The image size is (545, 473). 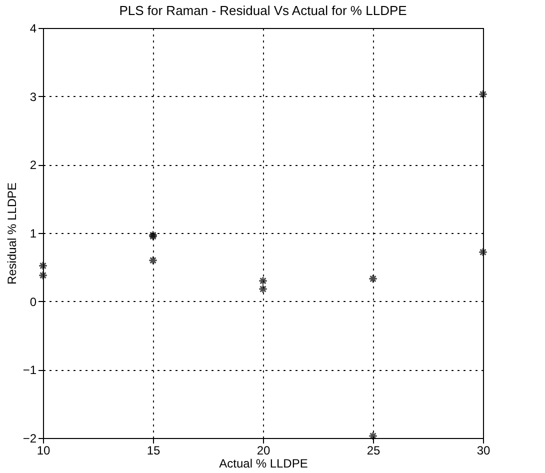 What do you see at coordinates (263, 10) in the screenshot?
I see `chart-title: PLS for Raman - Residual Vs Actual for % LLDPE` at bounding box center [263, 10].